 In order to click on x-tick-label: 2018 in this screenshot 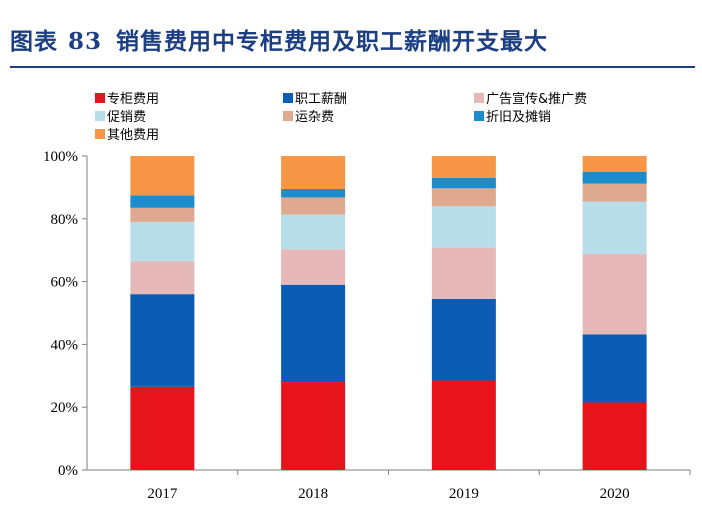, I will do `click(313, 494)`.